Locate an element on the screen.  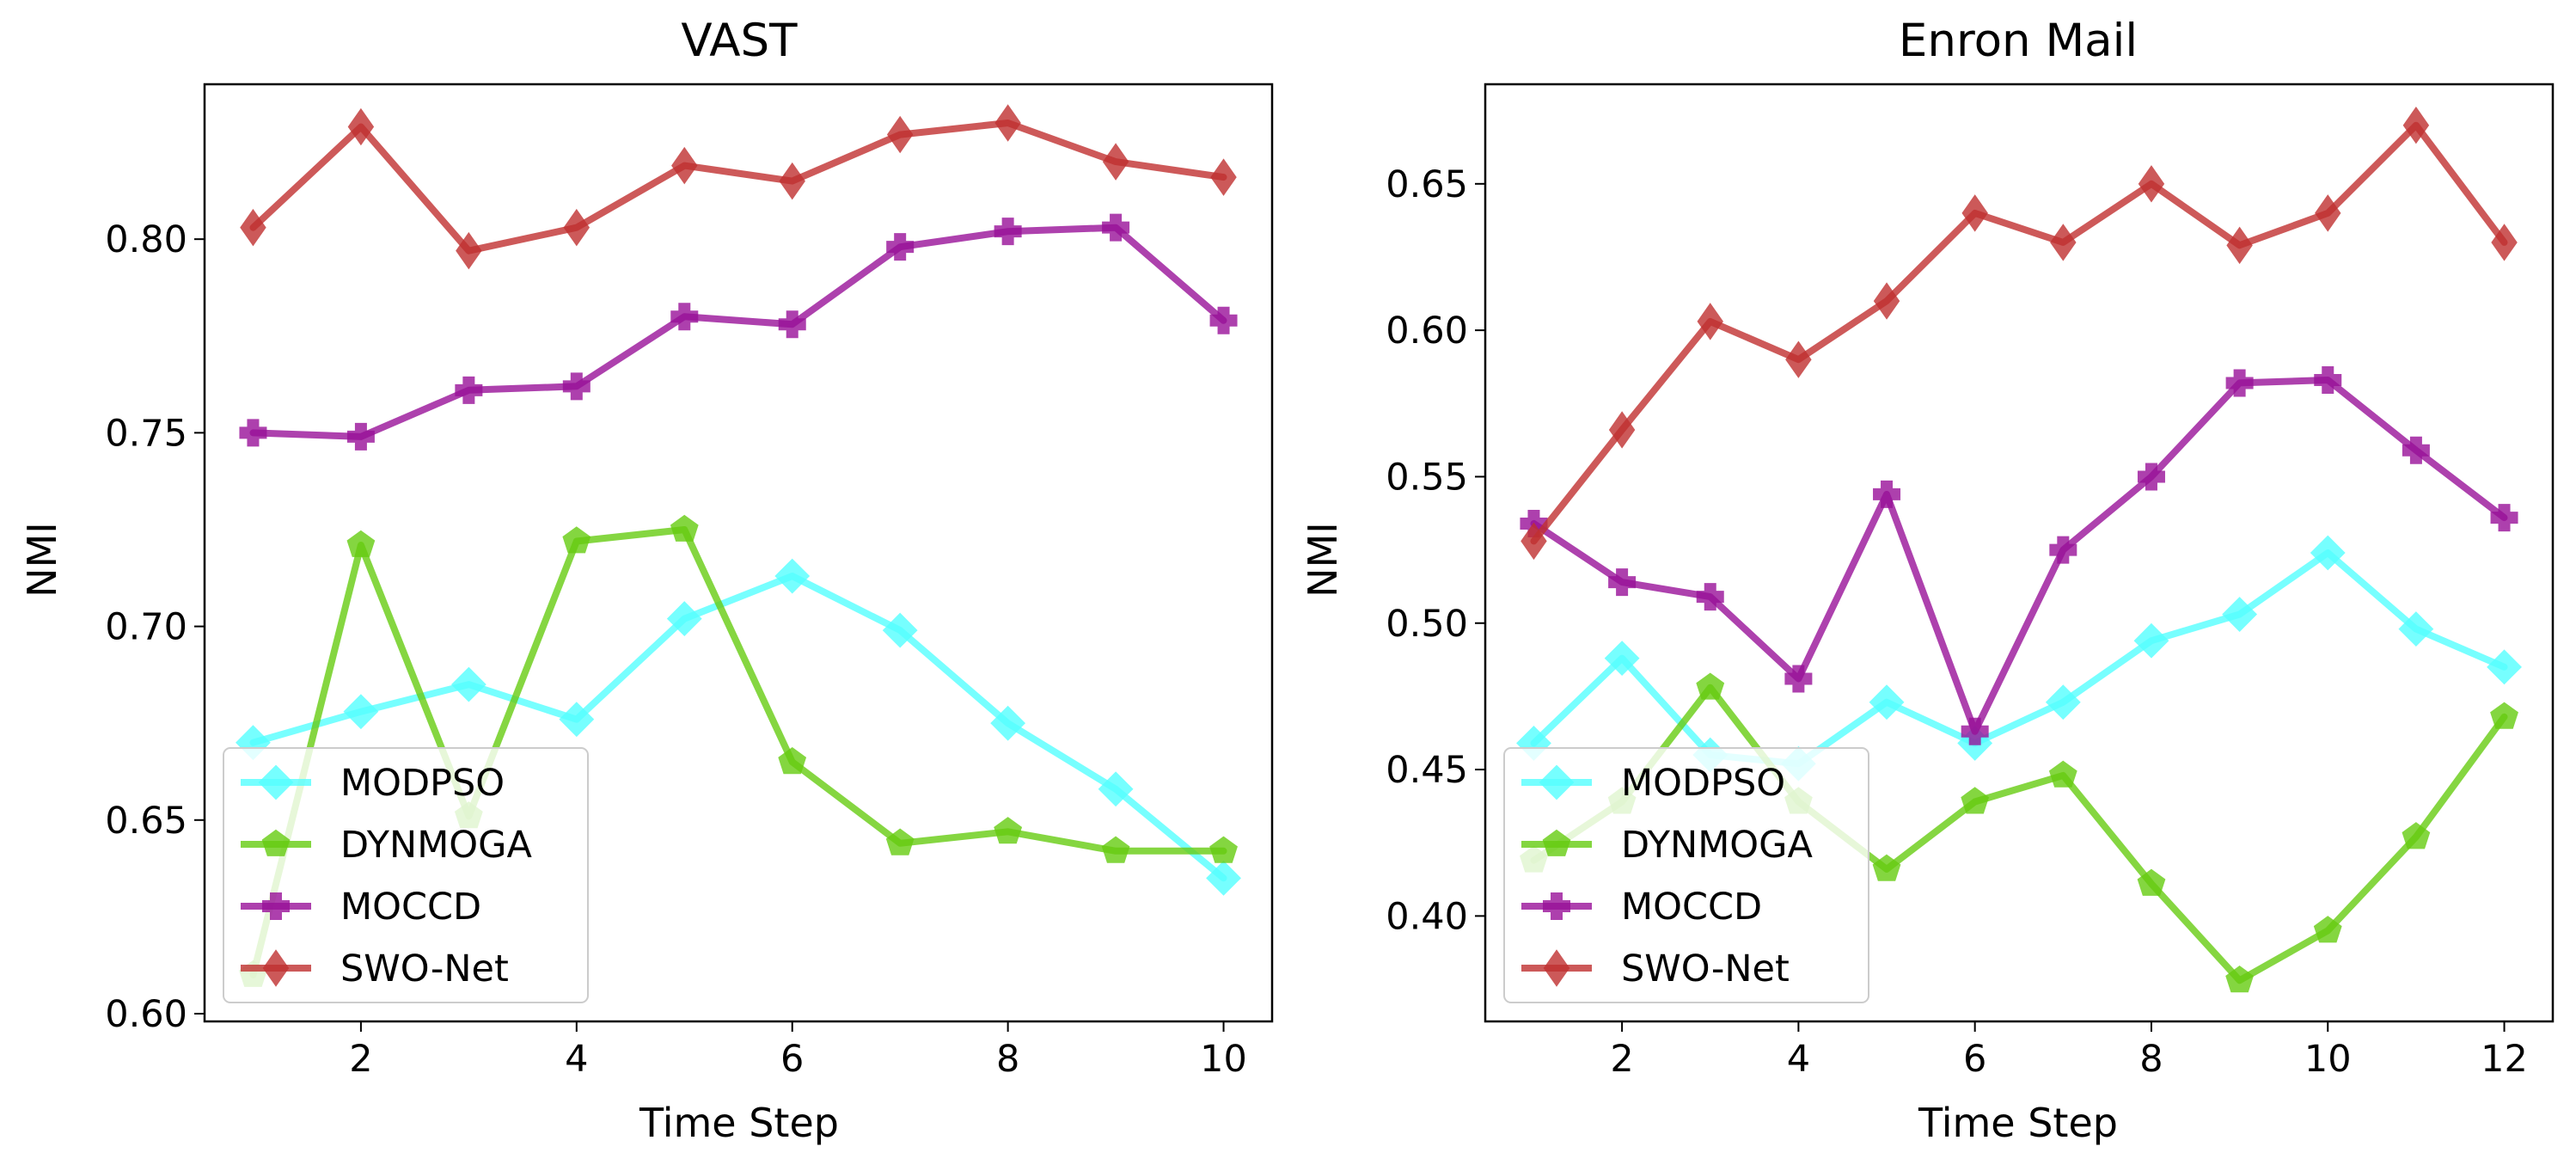
series-markers-modpso is located at coordinates (738, 727).